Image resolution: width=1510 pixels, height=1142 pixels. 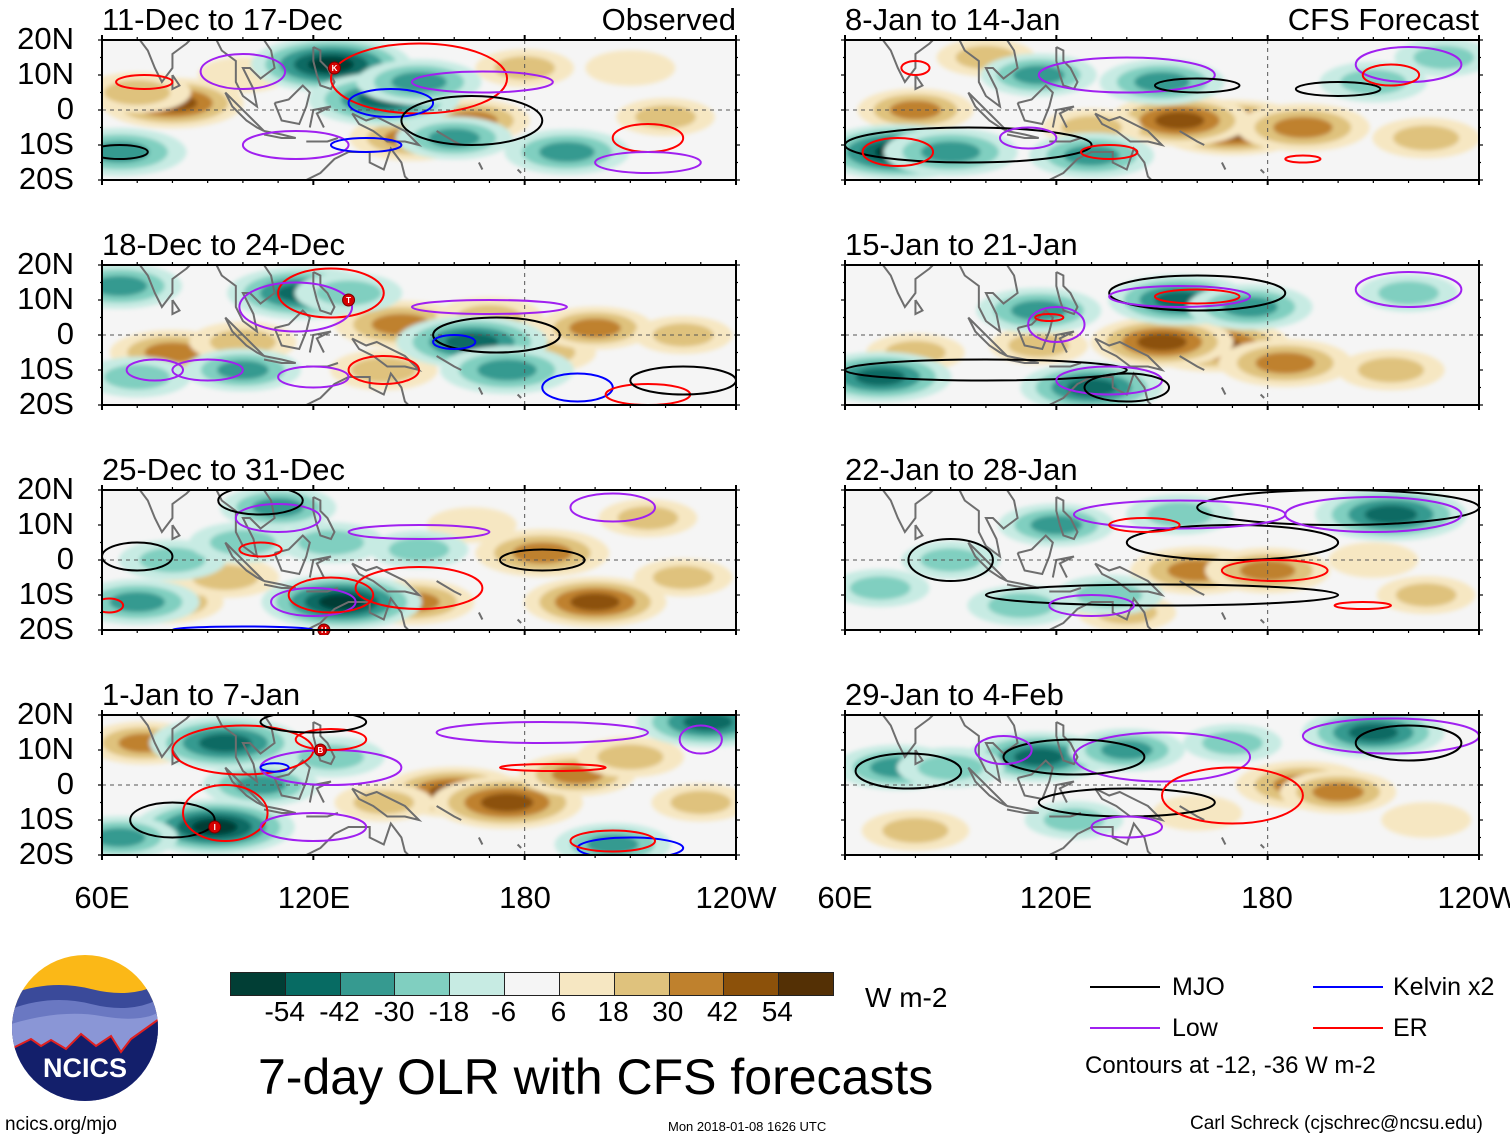 I want to click on lon-label: 180, so click(x=1267, y=897).